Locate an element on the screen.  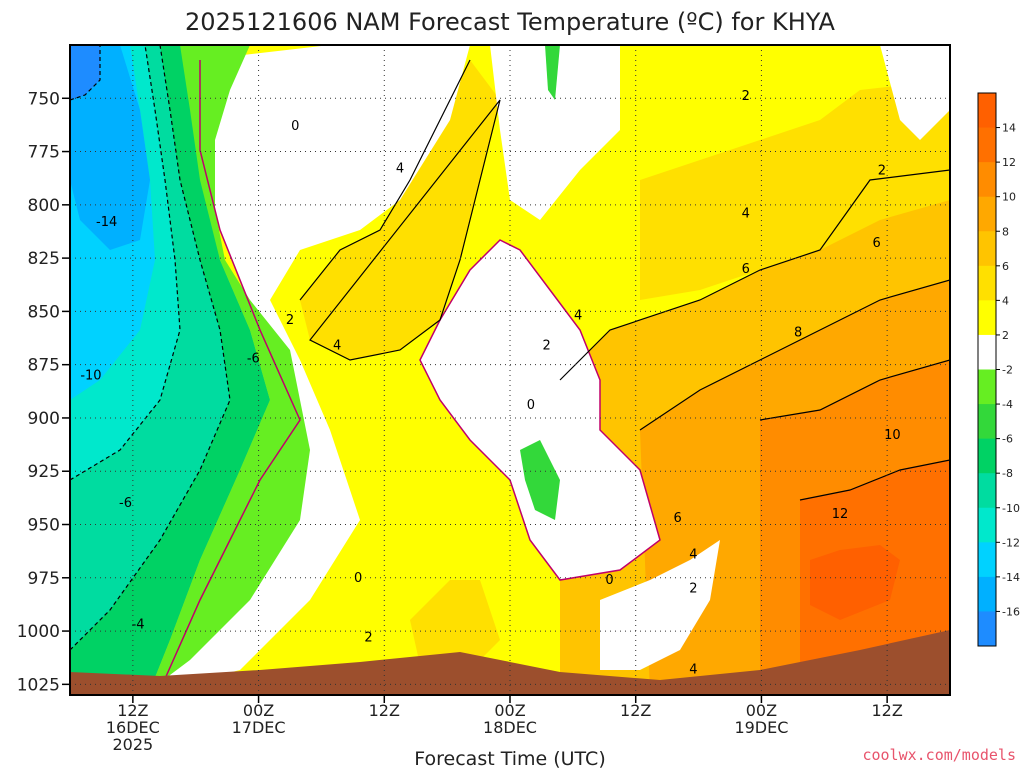
colorbar-label: 12 is located at coordinates (1009, 162).